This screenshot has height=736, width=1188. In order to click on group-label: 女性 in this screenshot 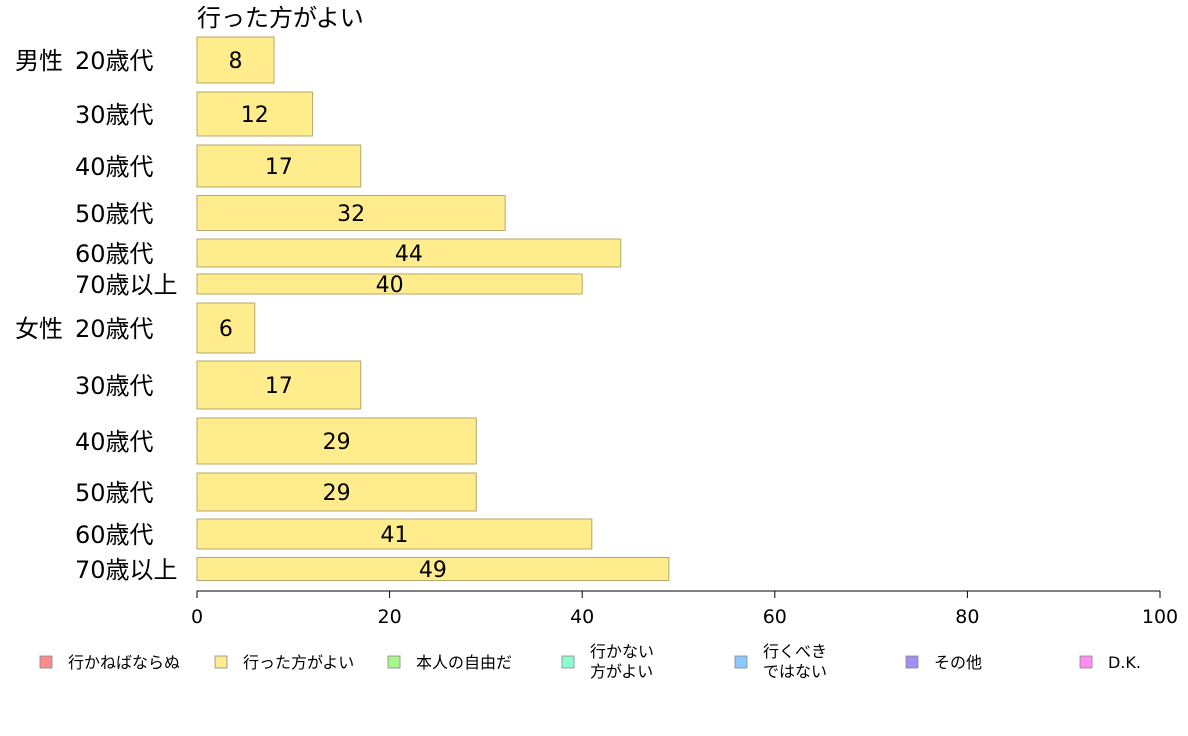, I will do `click(39, 329)`.